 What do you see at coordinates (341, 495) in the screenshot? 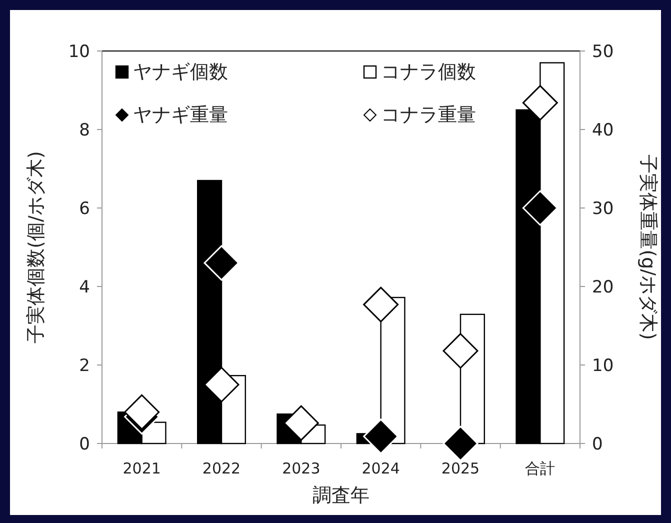
I see `x-axis-title: 調査年` at bounding box center [341, 495].